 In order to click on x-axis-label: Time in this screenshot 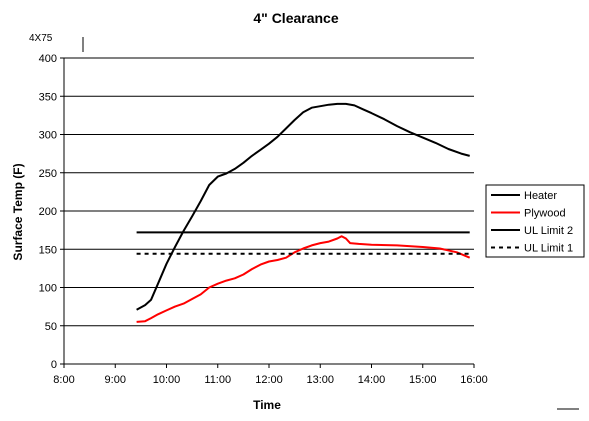, I will do `click(267, 405)`.